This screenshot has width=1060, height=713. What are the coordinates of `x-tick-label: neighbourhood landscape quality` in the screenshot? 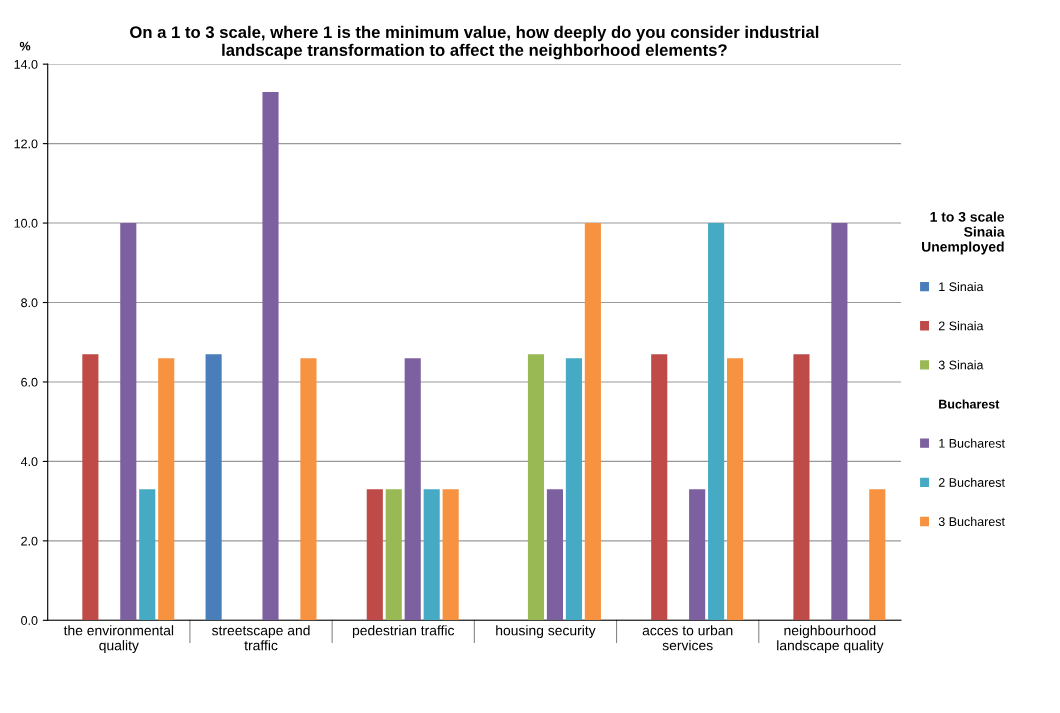 It's located at (830, 639).